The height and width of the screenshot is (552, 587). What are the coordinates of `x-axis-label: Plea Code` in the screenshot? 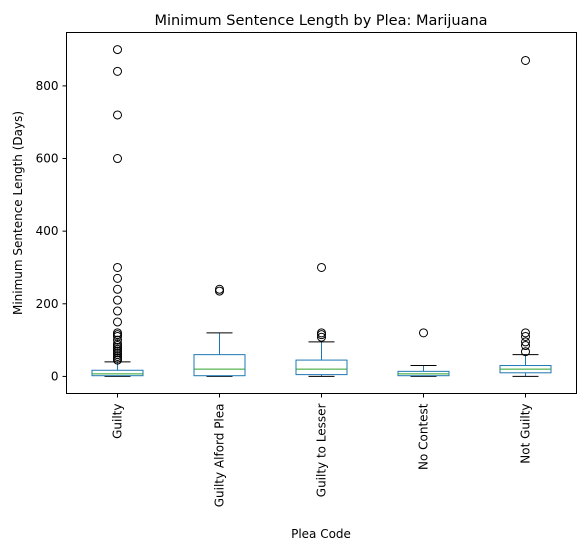 It's located at (321, 534).